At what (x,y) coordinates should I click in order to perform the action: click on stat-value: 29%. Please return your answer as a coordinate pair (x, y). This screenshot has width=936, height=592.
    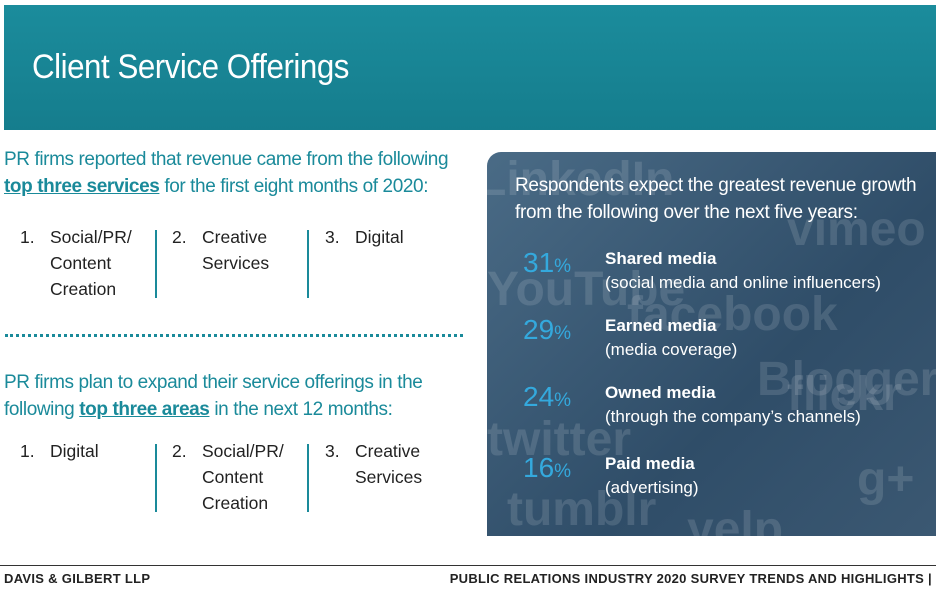
    Looking at the image, I should click on (564, 338).